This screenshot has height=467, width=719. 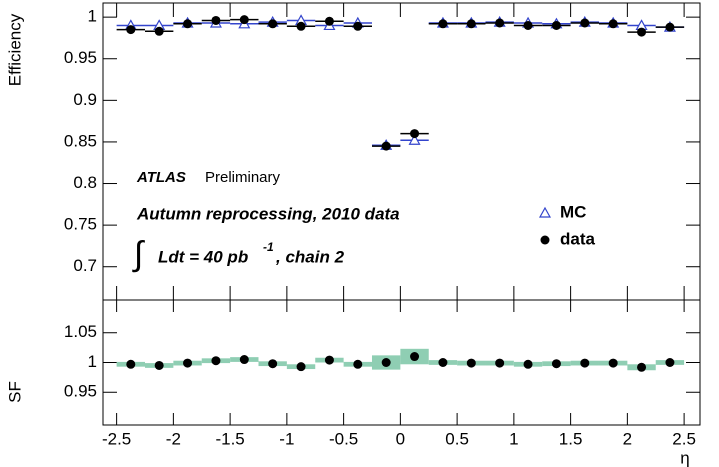 What do you see at coordinates (627, 438) in the screenshot?
I see `x-tick-label: 2` at bounding box center [627, 438].